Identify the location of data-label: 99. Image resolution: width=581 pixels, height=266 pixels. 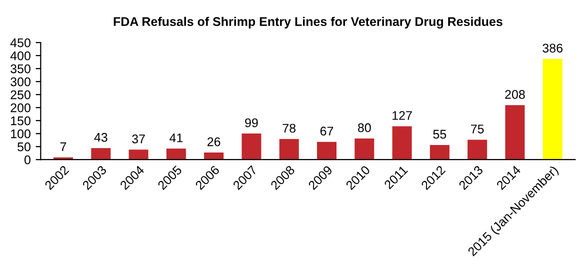
(251, 123).